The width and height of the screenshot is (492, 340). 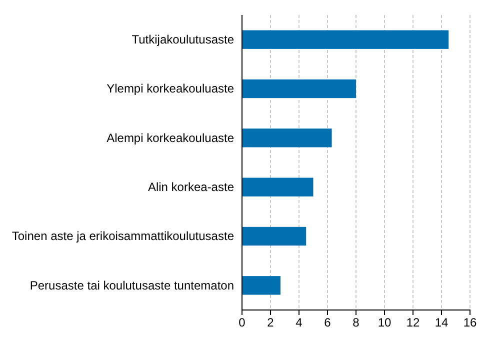 What do you see at coordinates (242, 323) in the screenshot?
I see `x-tick-label: 0` at bounding box center [242, 323].